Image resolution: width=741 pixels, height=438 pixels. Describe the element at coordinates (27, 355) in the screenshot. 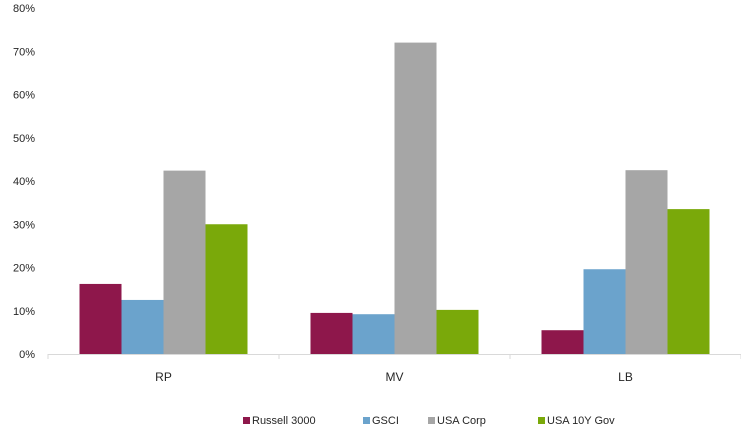

I see `y-tick-label: 0%` at that location.